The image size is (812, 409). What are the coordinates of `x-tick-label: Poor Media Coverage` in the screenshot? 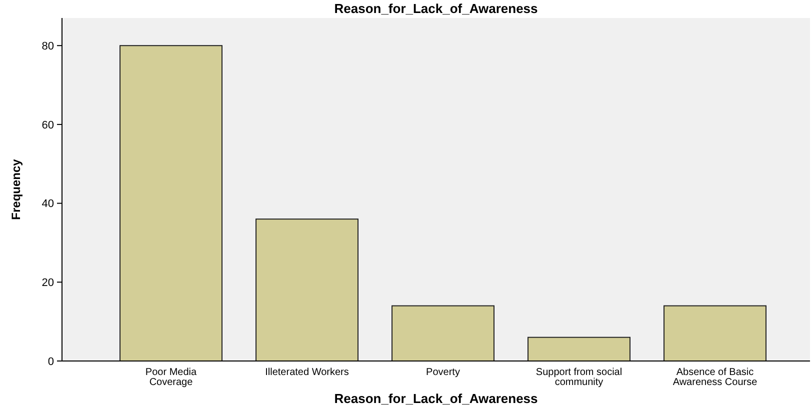 It's located at (171, 377).